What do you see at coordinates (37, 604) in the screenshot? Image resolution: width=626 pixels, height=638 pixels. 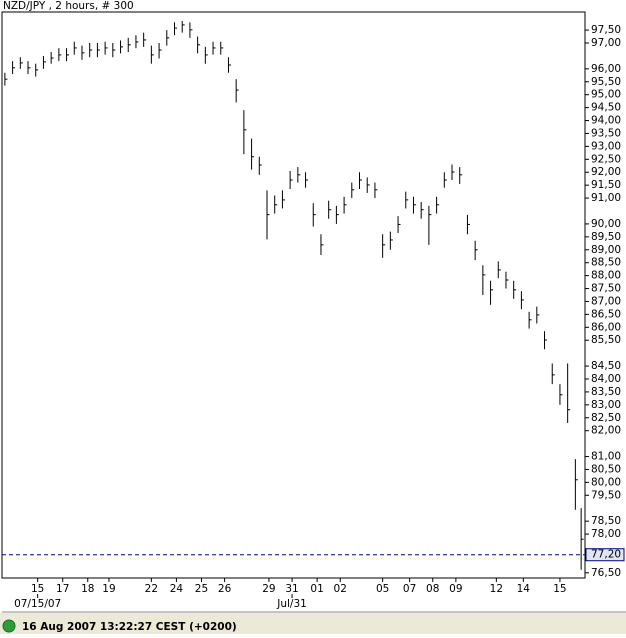 I see `x-sublabel: 07/15/07` at bounding box center [37, 604].